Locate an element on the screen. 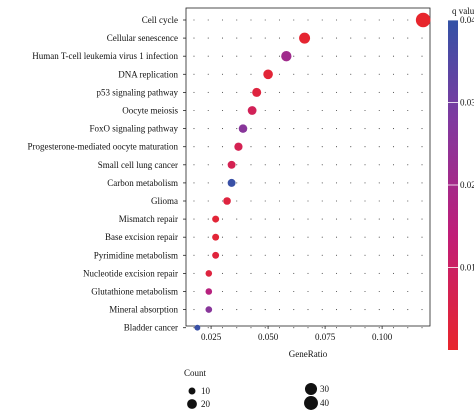 The width and height of the screenshot is (474, 414). category-label: Cell cycle is located at coordinates (160, 20).